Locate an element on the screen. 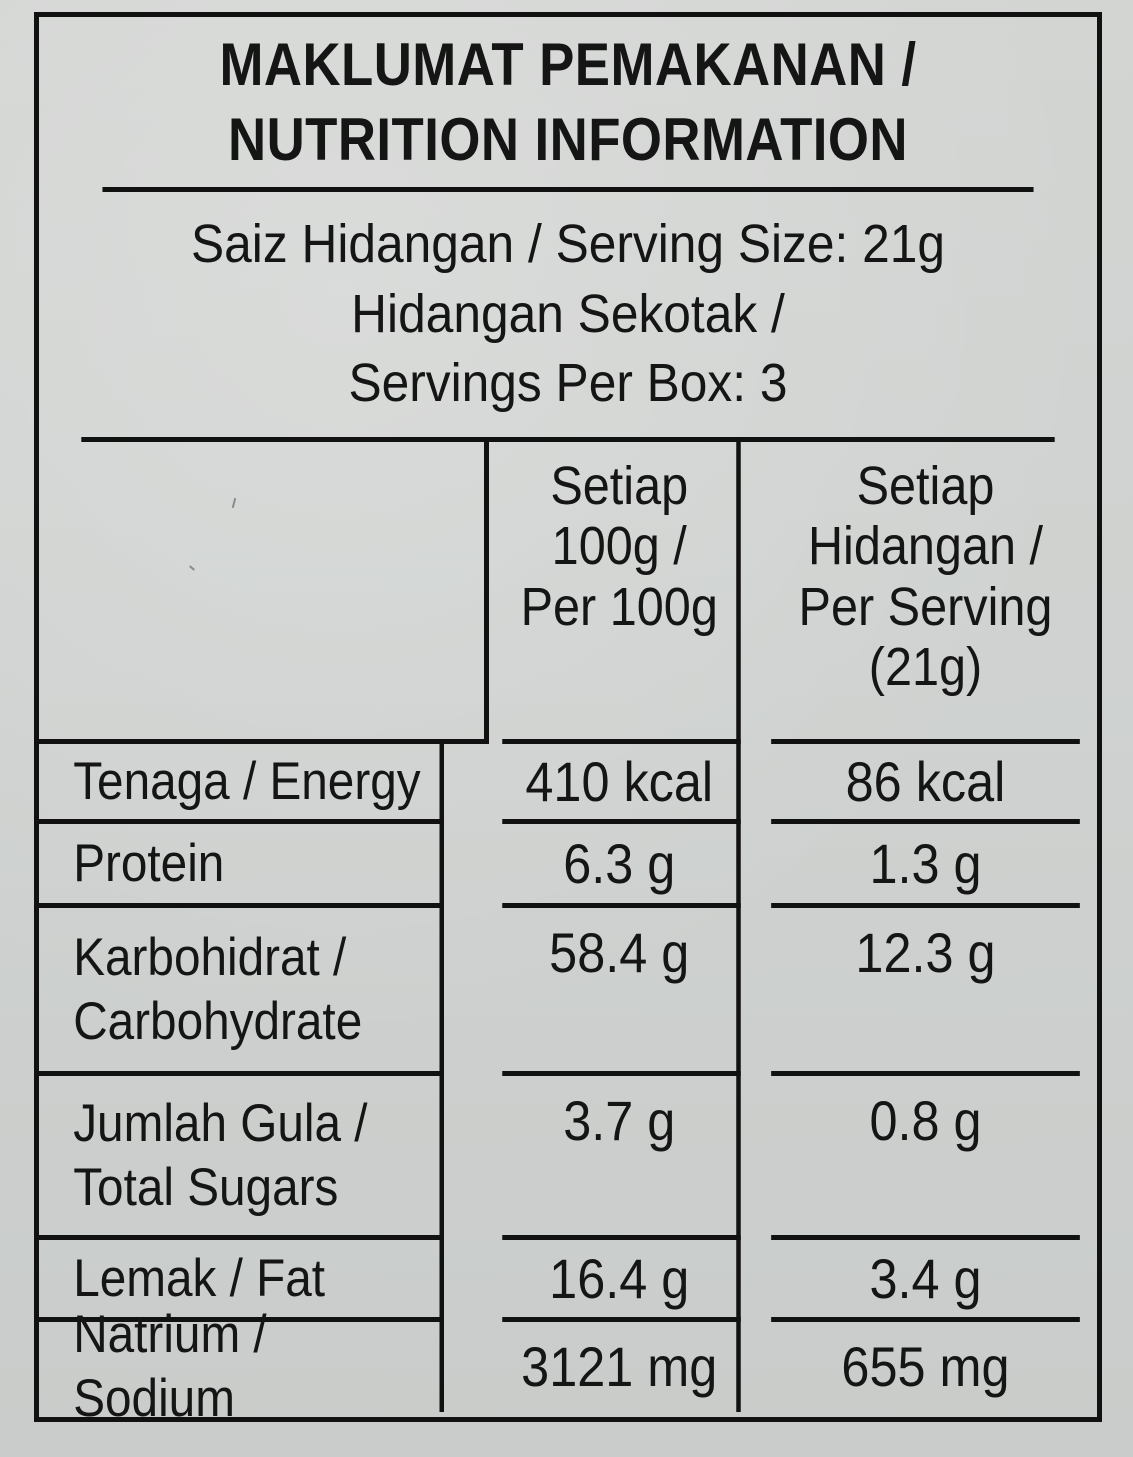 This screenshot has width=1133, height=1457. column-header-per-serving: Setiap Hidangan / Per Serving (21g) is located at coordinates (925, 593).